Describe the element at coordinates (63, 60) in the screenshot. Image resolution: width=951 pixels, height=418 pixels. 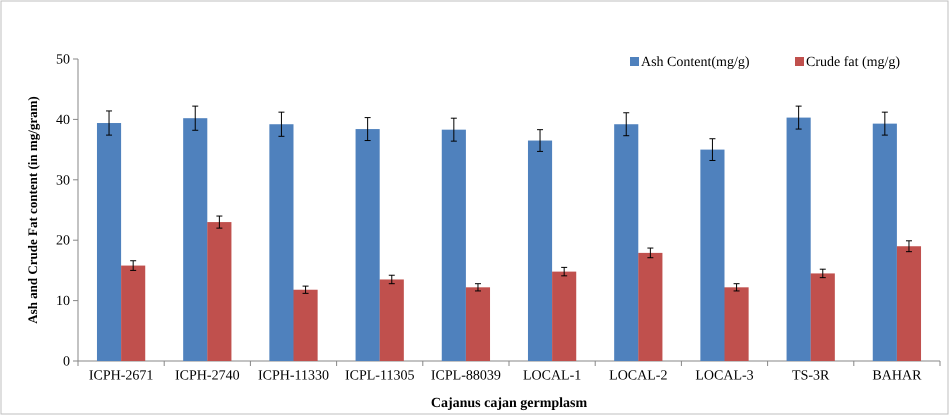
I see `y-tick-label: 50` at that location.